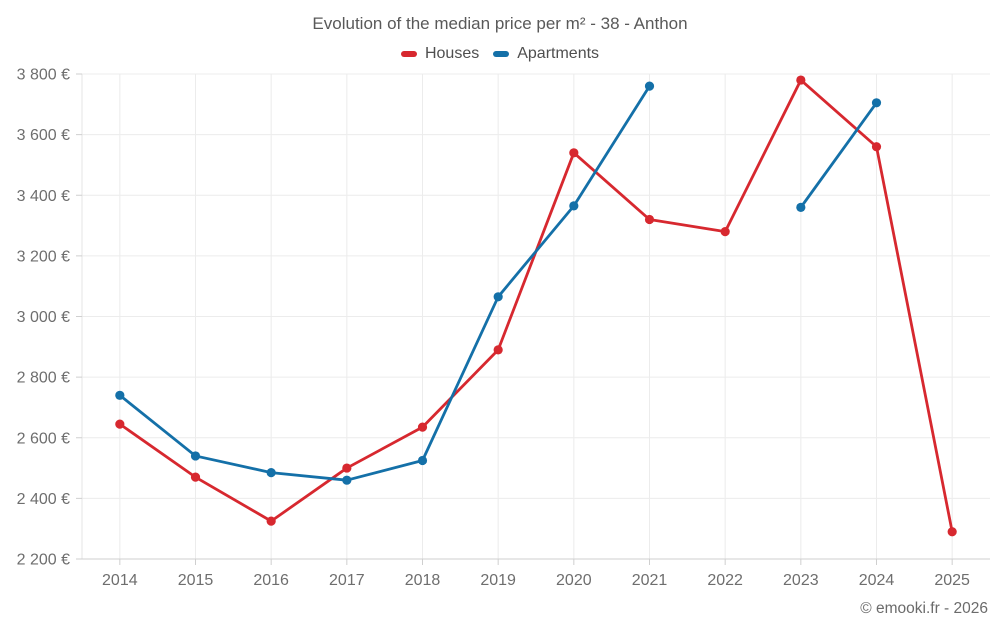 This screenshot has width=1000, height=625. I want to click on houses-point-2018, so click(422, 427).